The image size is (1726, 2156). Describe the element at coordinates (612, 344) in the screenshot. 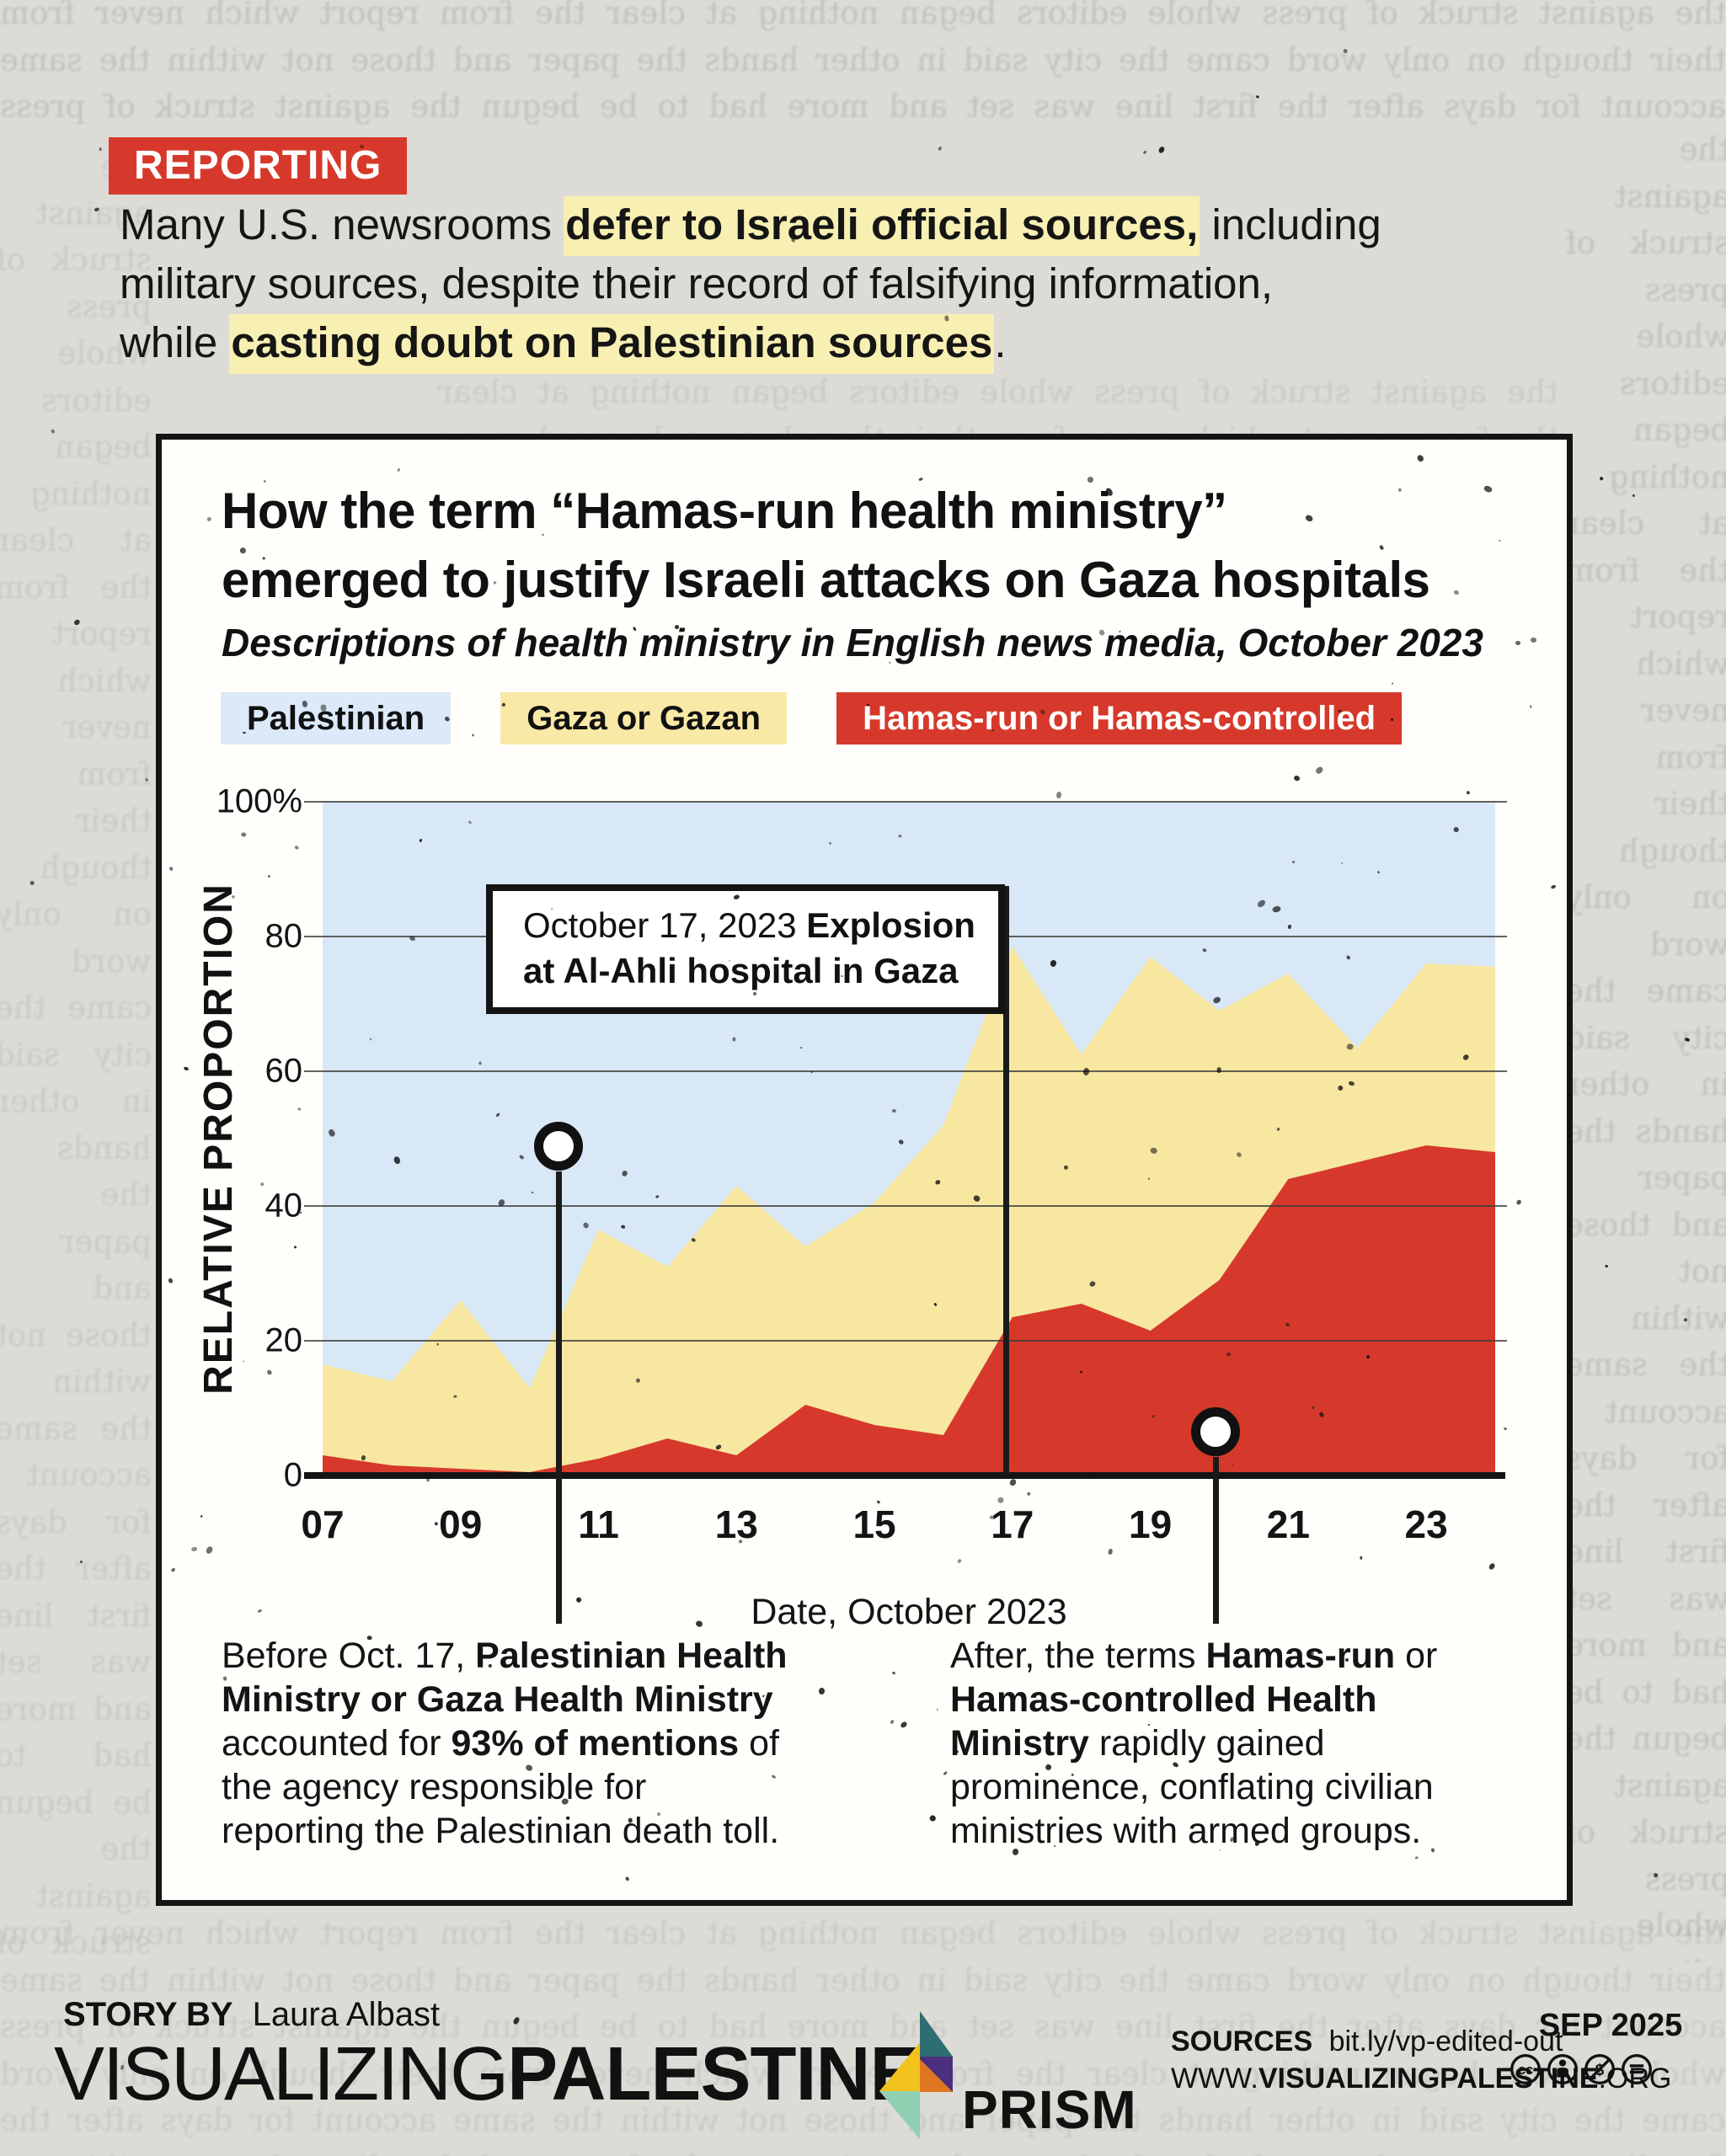

I see `text-segment: casting doubt on Palestinian sources` at that location.